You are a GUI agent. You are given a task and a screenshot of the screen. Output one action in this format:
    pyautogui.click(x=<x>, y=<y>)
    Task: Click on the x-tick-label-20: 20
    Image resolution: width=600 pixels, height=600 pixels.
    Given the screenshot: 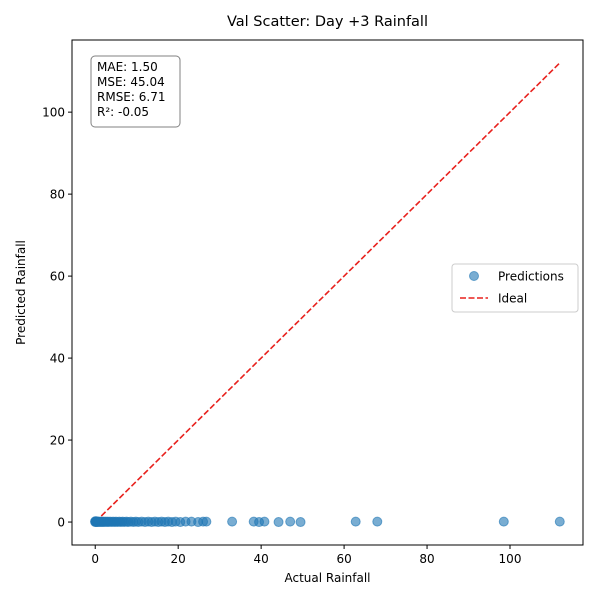 What is the action you would take?
    pyautogui.click(x=178, y=559)
    